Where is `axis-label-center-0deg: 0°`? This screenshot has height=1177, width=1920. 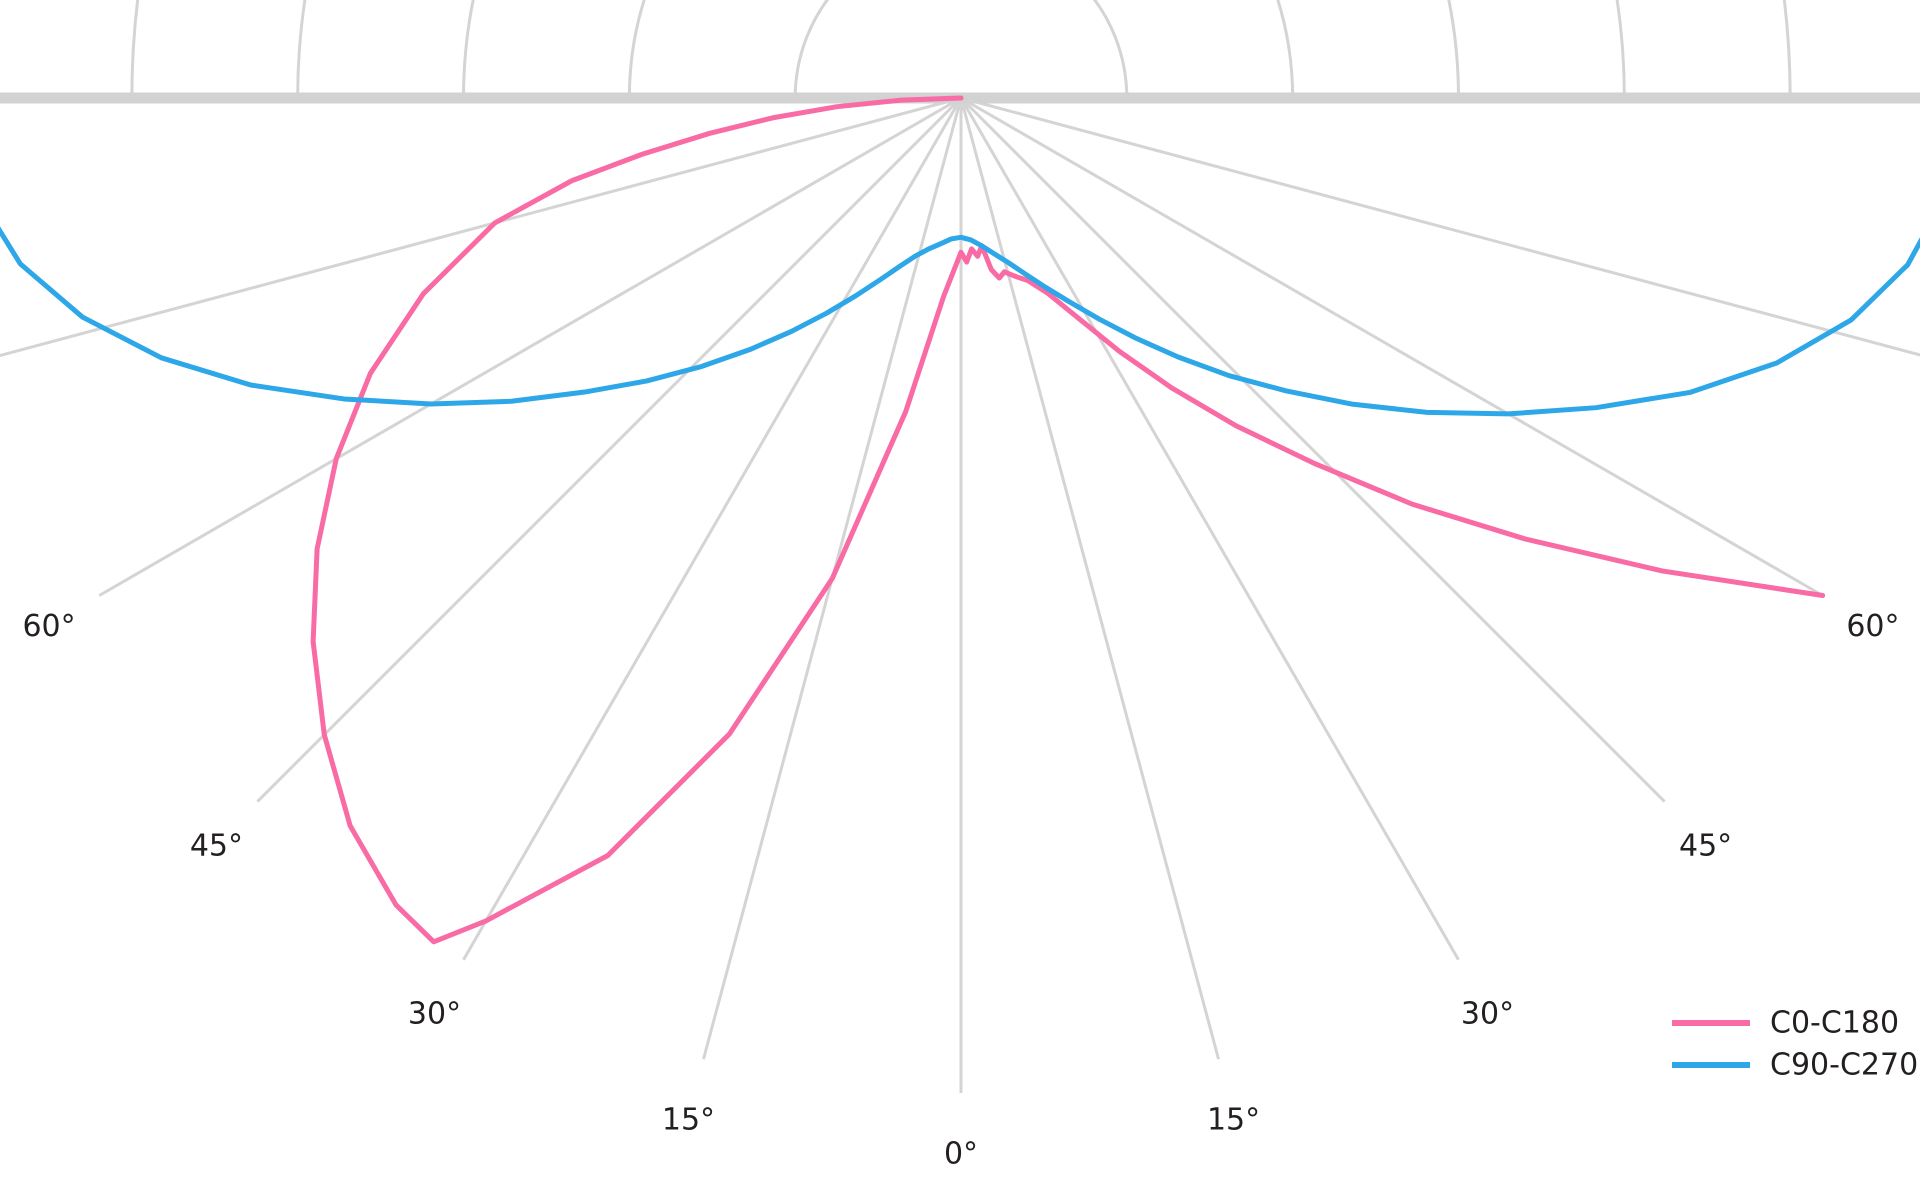 axis-label-center-0deg: 0° is located at coordinates (961, 1154).